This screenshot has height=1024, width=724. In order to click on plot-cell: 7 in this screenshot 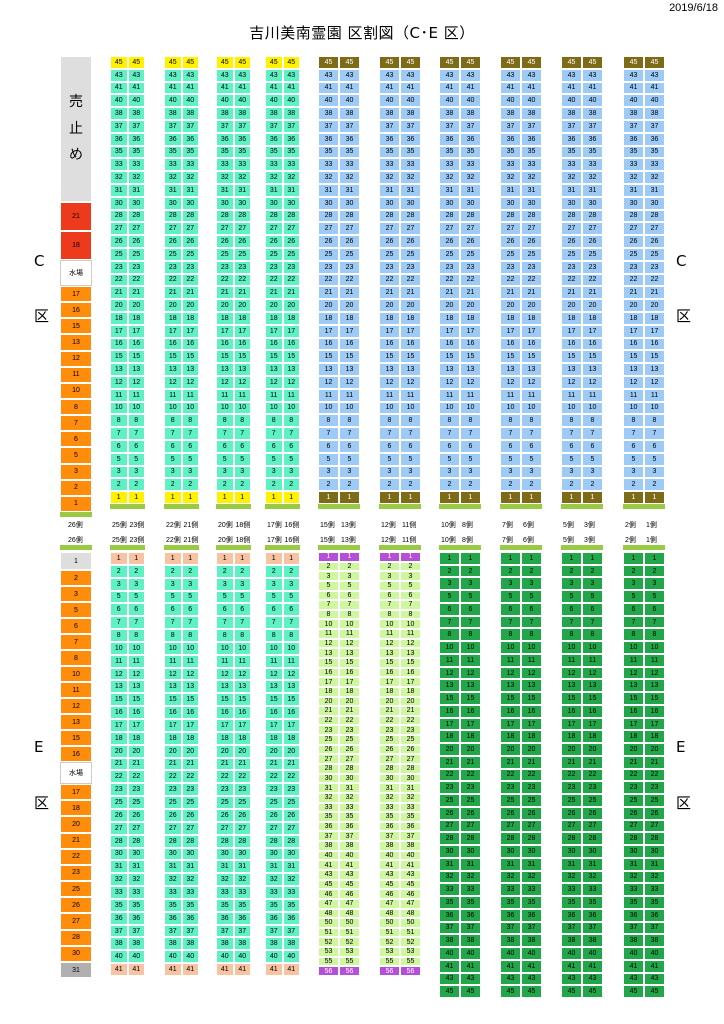, I will do `click(274, 433)`.